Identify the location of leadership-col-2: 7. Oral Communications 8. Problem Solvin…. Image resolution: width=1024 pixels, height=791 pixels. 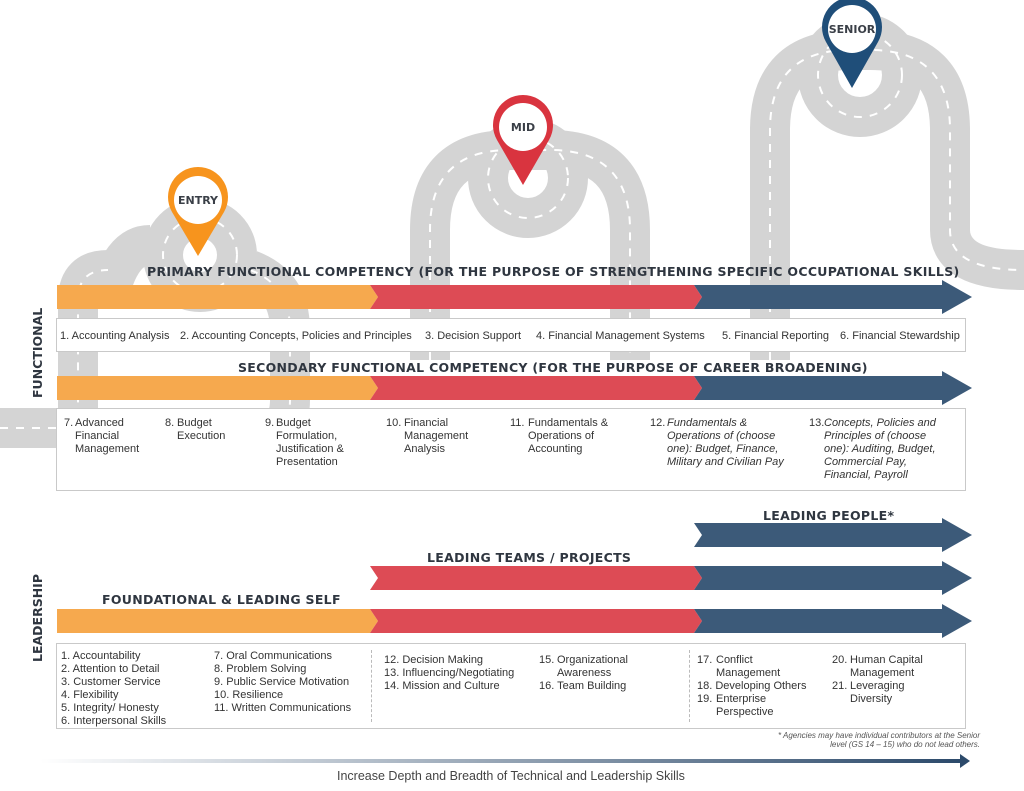
(282, 682).